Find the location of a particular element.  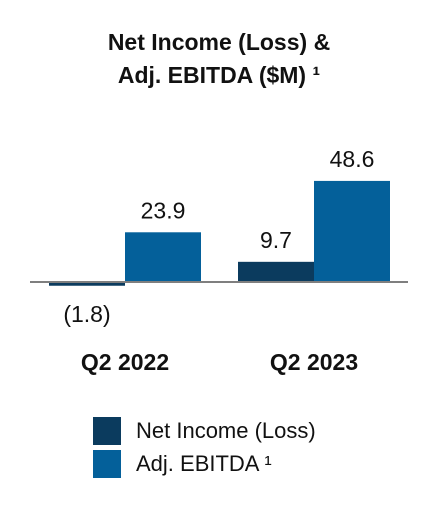

value-label-adj-ebitda-q2-2023: 48.6 is located at coordinates (352, 159).